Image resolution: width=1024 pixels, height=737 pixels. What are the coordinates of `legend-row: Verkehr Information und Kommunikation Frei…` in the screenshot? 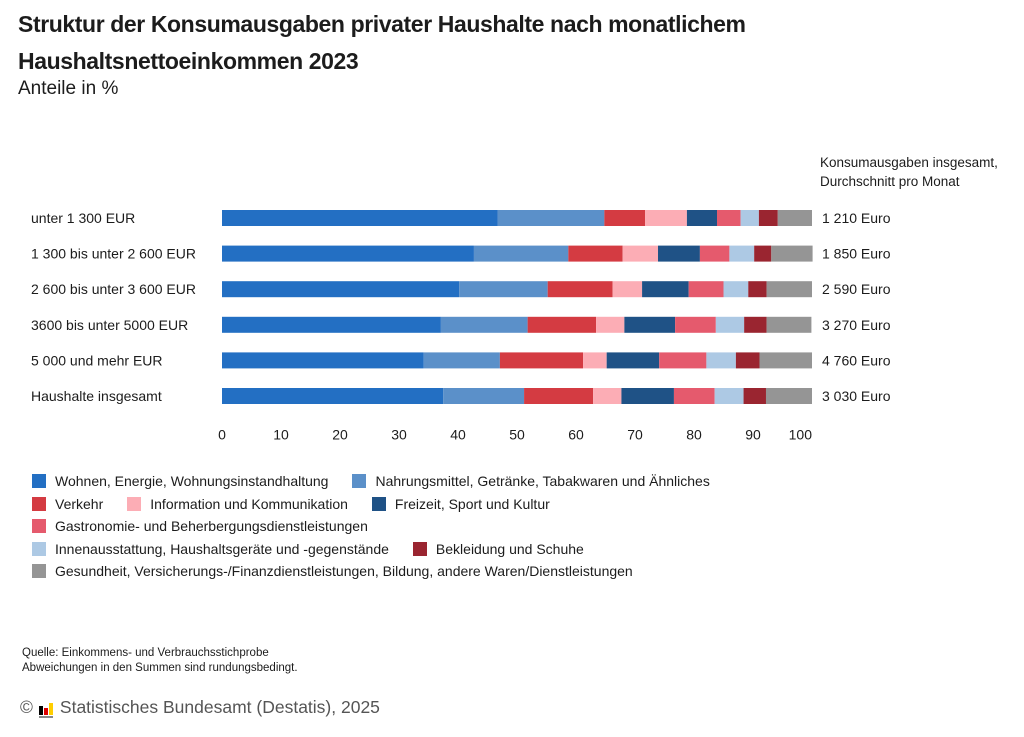 It's located at (383, 504).